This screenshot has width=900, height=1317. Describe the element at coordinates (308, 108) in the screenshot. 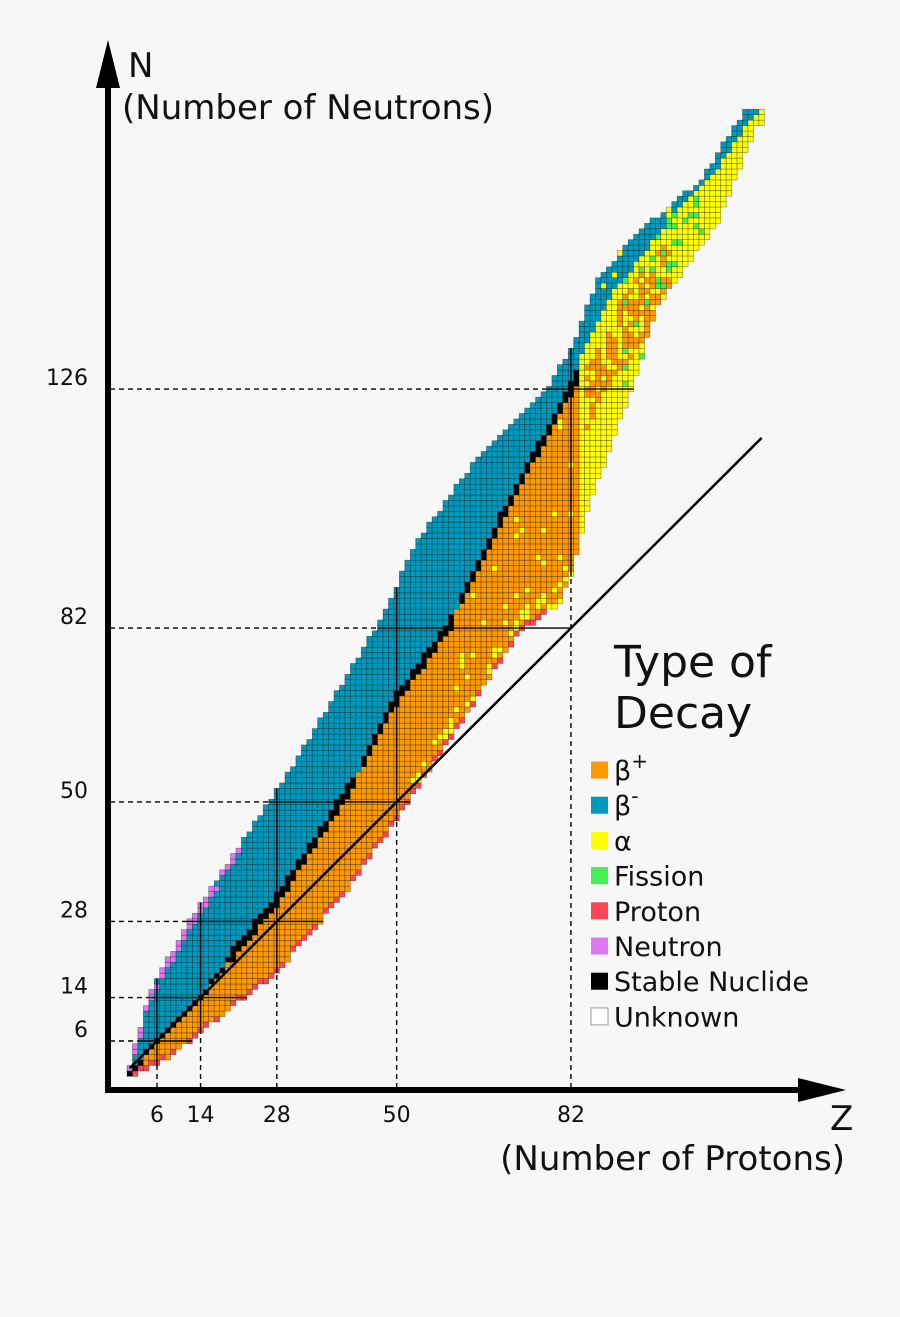

I see `y-axis-label: (Number of Neutrons)` at that location.